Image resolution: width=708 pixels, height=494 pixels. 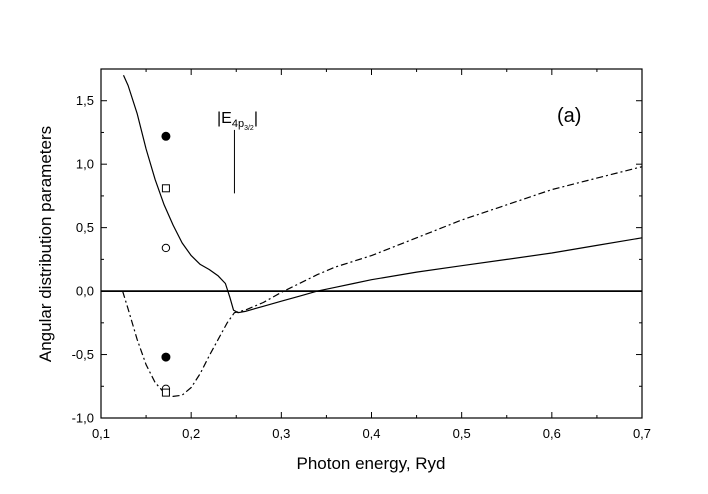 What do you see at coordinates (85, 291) in the screenshot?
I see `y-tick-label: 0,0` at bounding box center [85, 291].